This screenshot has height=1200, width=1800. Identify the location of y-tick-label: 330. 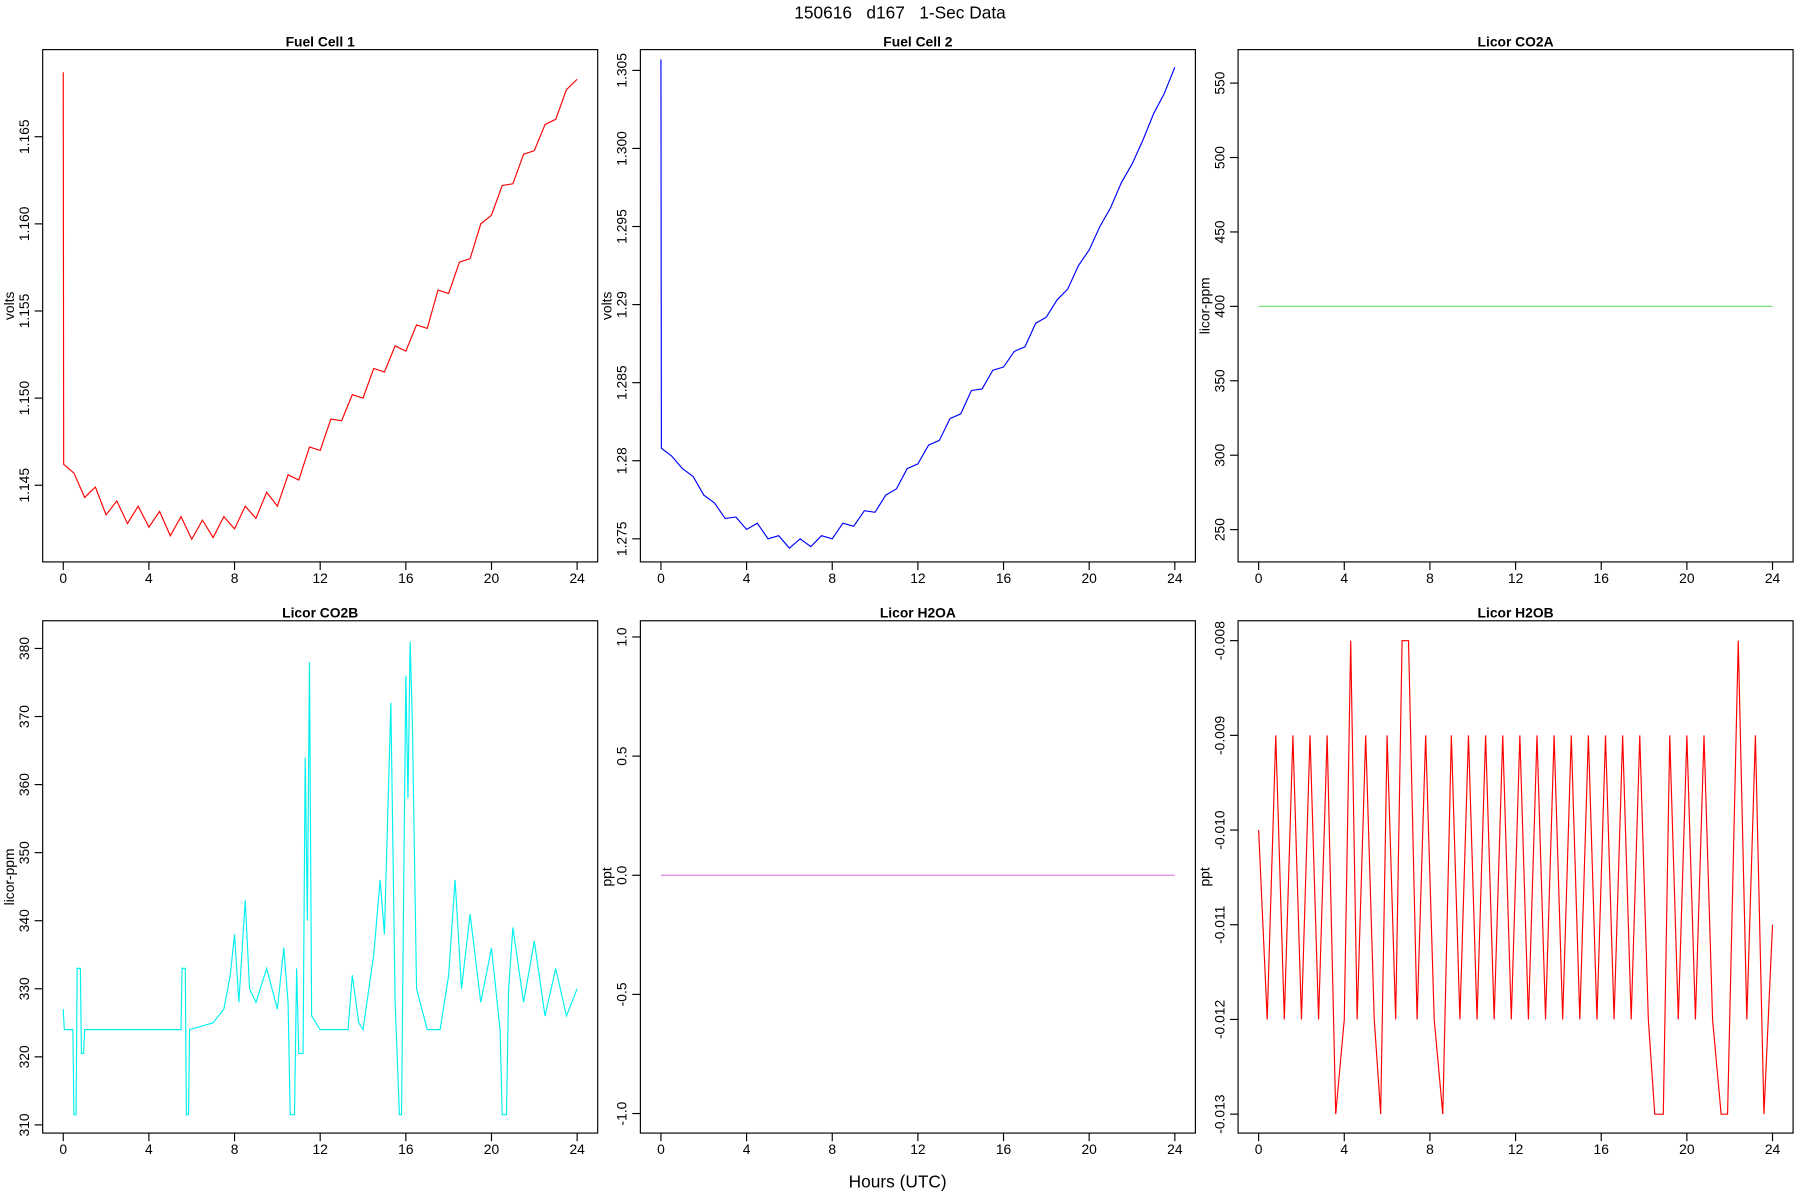
(24, 988).